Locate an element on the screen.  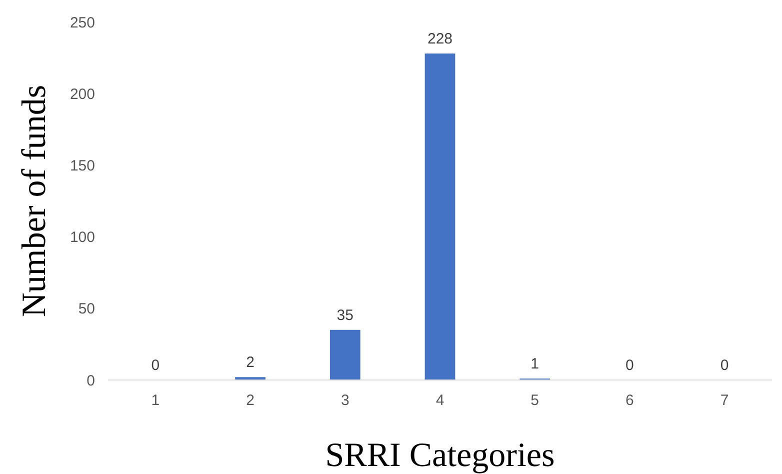
x-tick-label: 3 is located at coordinates (345, 400).